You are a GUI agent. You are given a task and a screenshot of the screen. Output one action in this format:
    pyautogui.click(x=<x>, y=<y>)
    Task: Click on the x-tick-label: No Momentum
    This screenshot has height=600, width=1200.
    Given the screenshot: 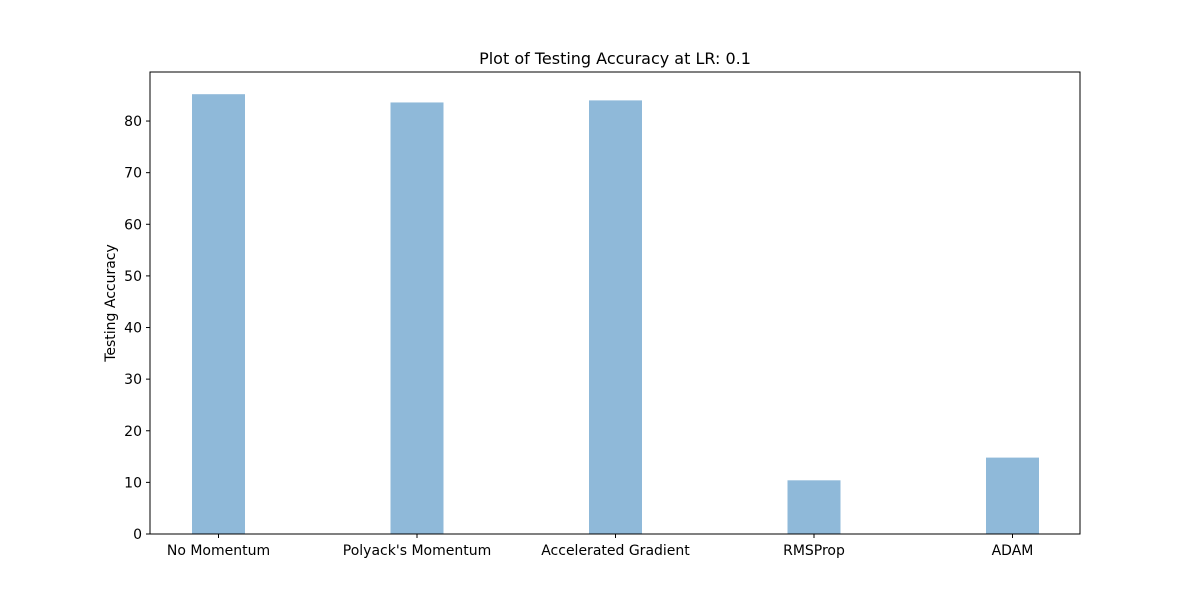 What is the action you would take?
    pyautogui.click(x=218, y=551)
    